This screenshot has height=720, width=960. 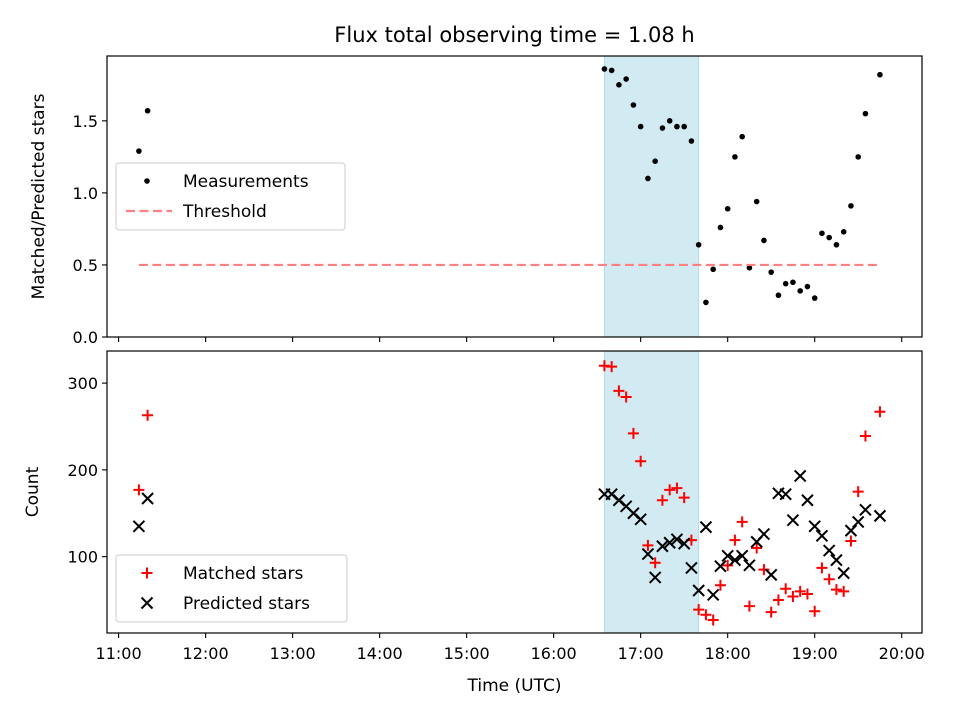 I want to click on legend-label: Measurements, so click(x=246, y=182).